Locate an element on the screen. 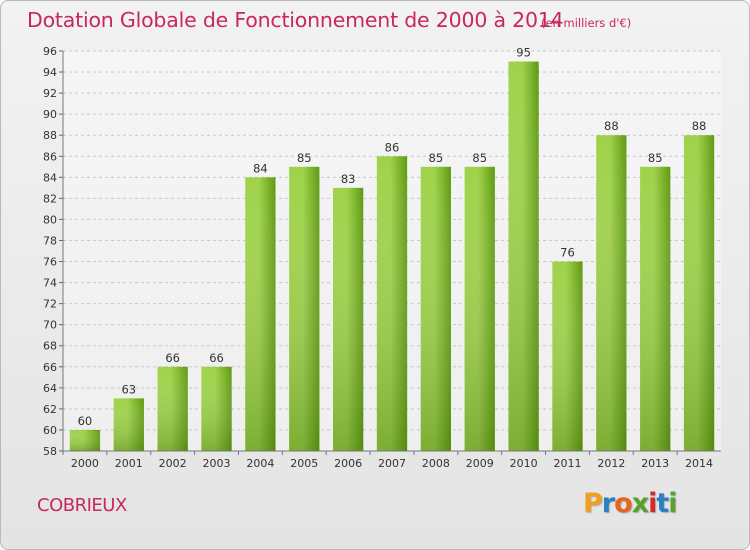 The height and width of the screenshot is (550, 750). y-tick-label: 80 is located at coordinates (50, 219).